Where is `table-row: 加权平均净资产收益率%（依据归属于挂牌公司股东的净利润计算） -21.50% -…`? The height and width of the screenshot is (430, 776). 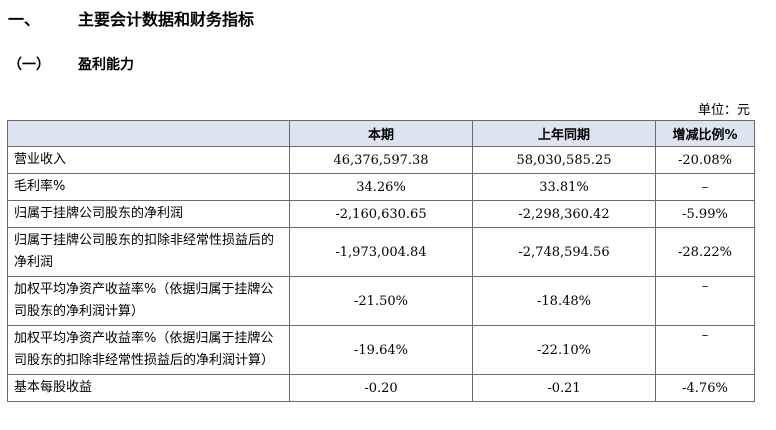 table-row: 加权平均净资产收益率%（依据归属于挂牌公司股东的净利润计算） -21.50% -… is located at coordinates (381, 301).